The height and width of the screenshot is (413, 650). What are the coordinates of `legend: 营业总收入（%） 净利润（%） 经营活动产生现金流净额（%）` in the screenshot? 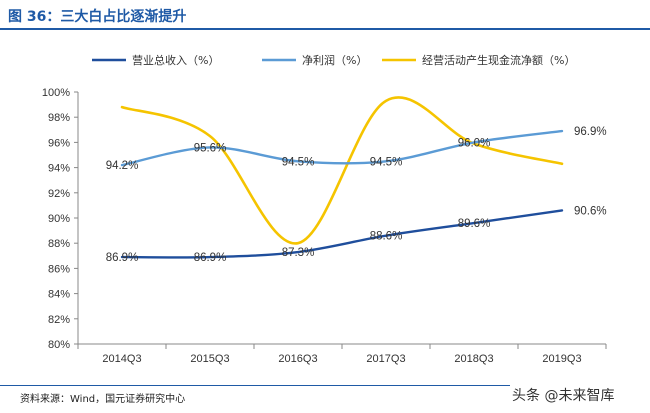 It's located at (333, 60).